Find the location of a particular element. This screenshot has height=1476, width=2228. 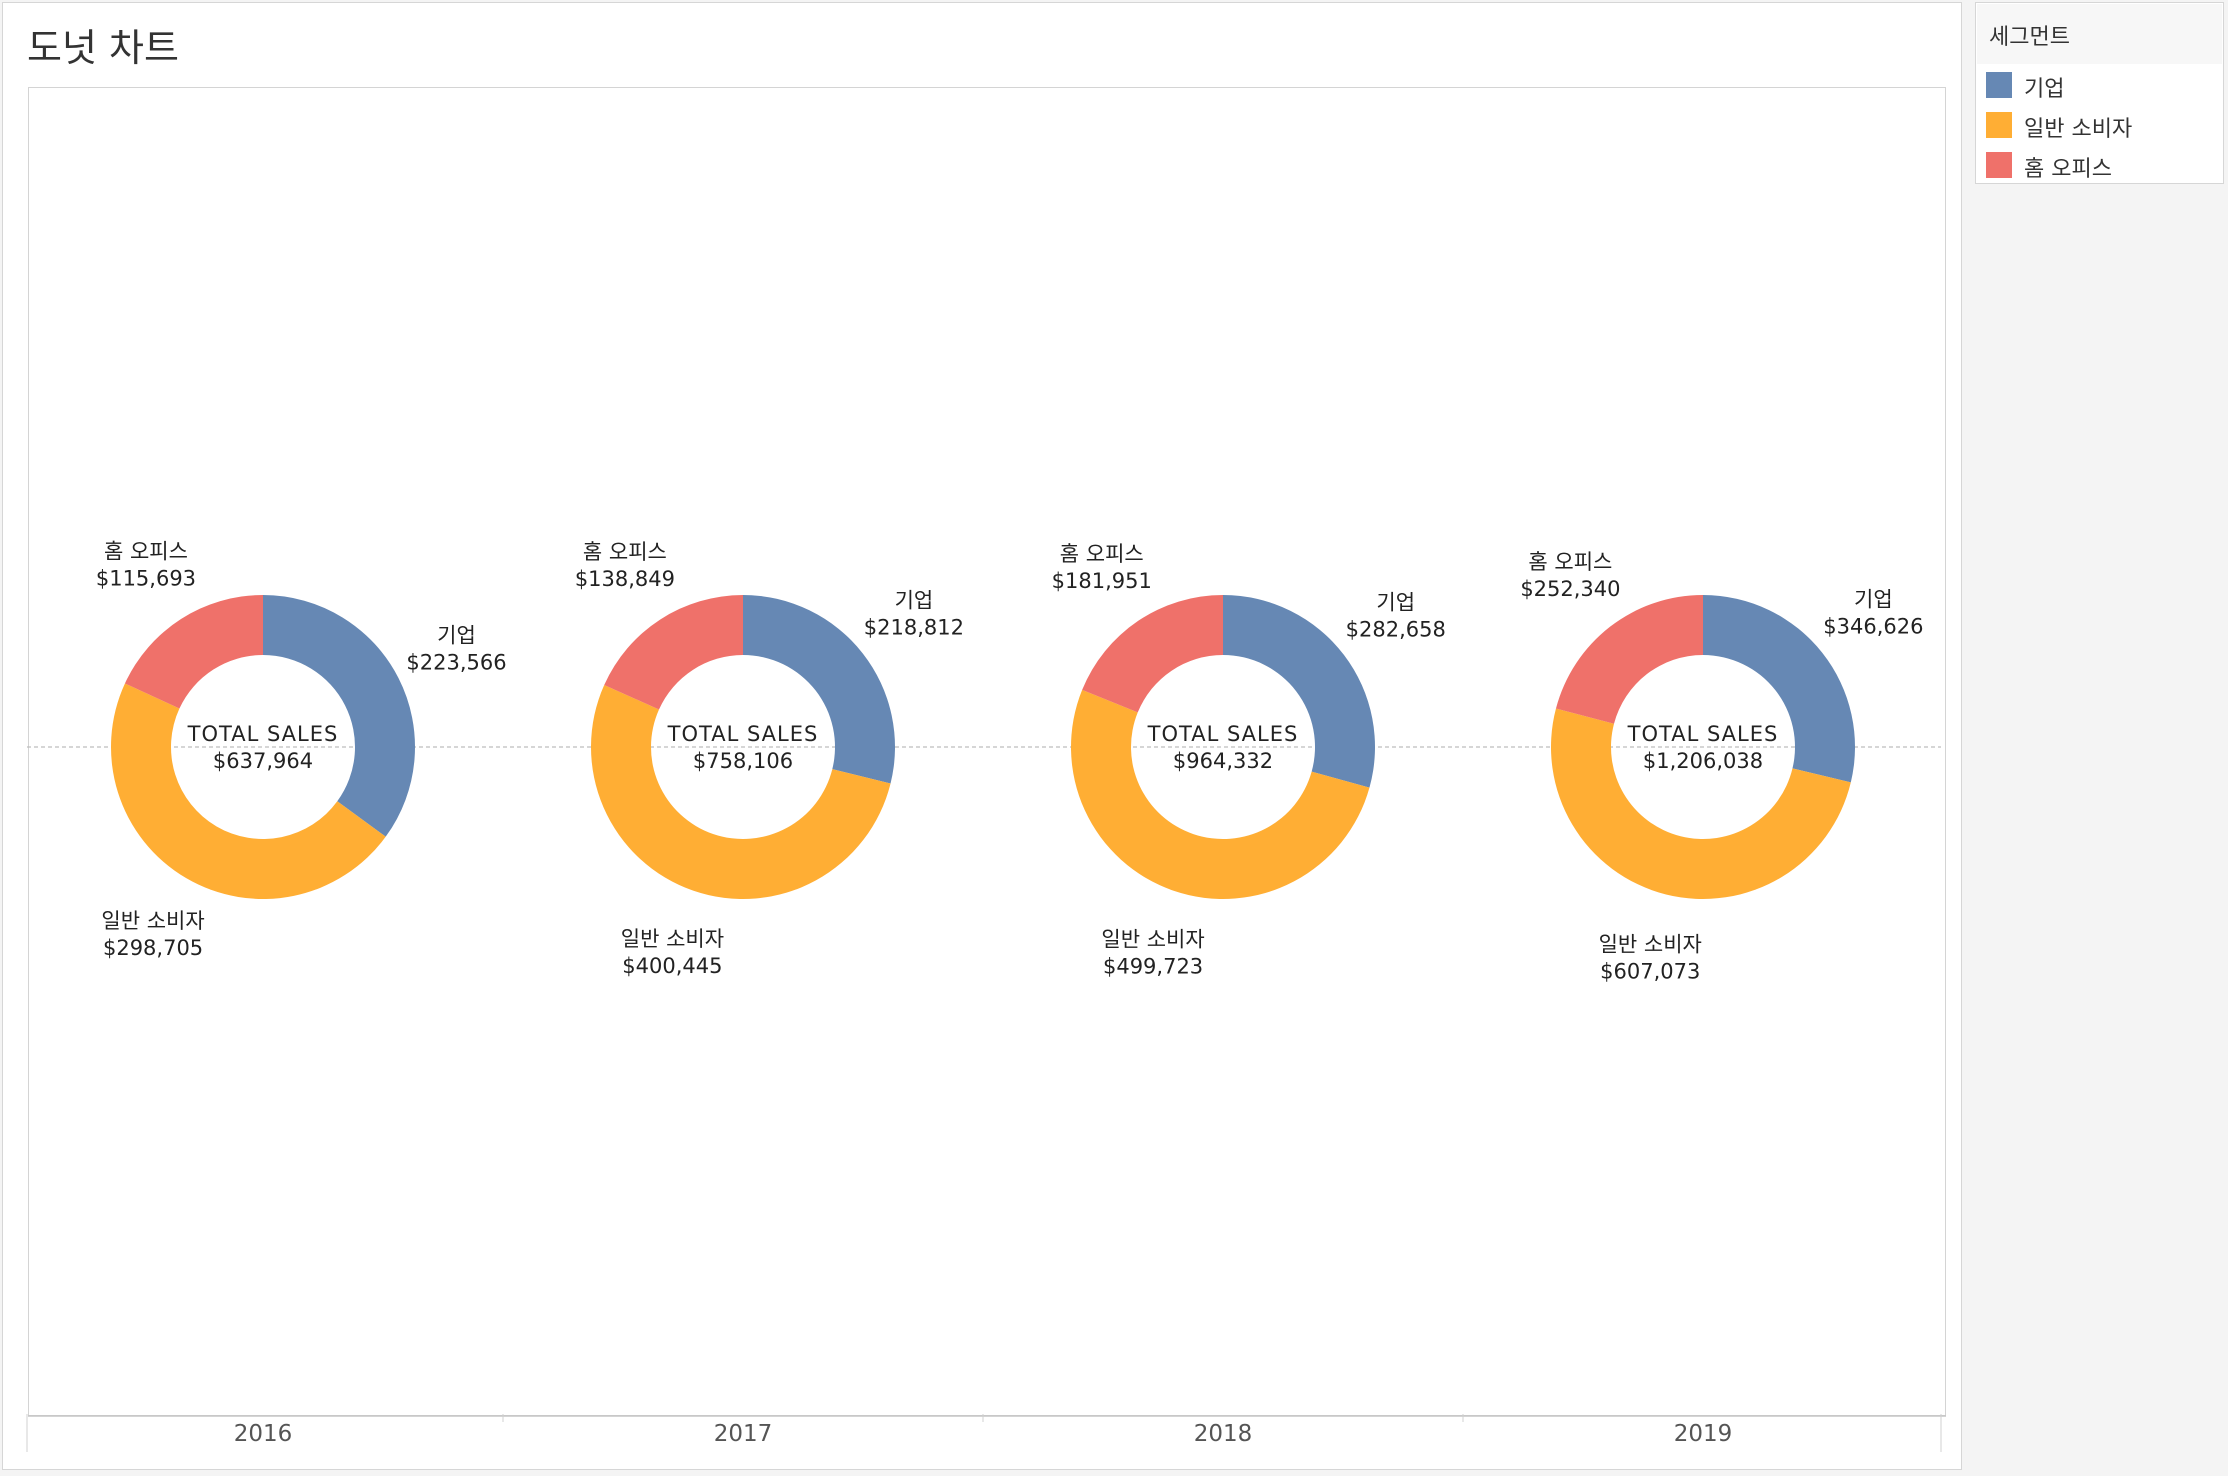

donut-slice-home-office-2016 is located at coordinates (193, 652).